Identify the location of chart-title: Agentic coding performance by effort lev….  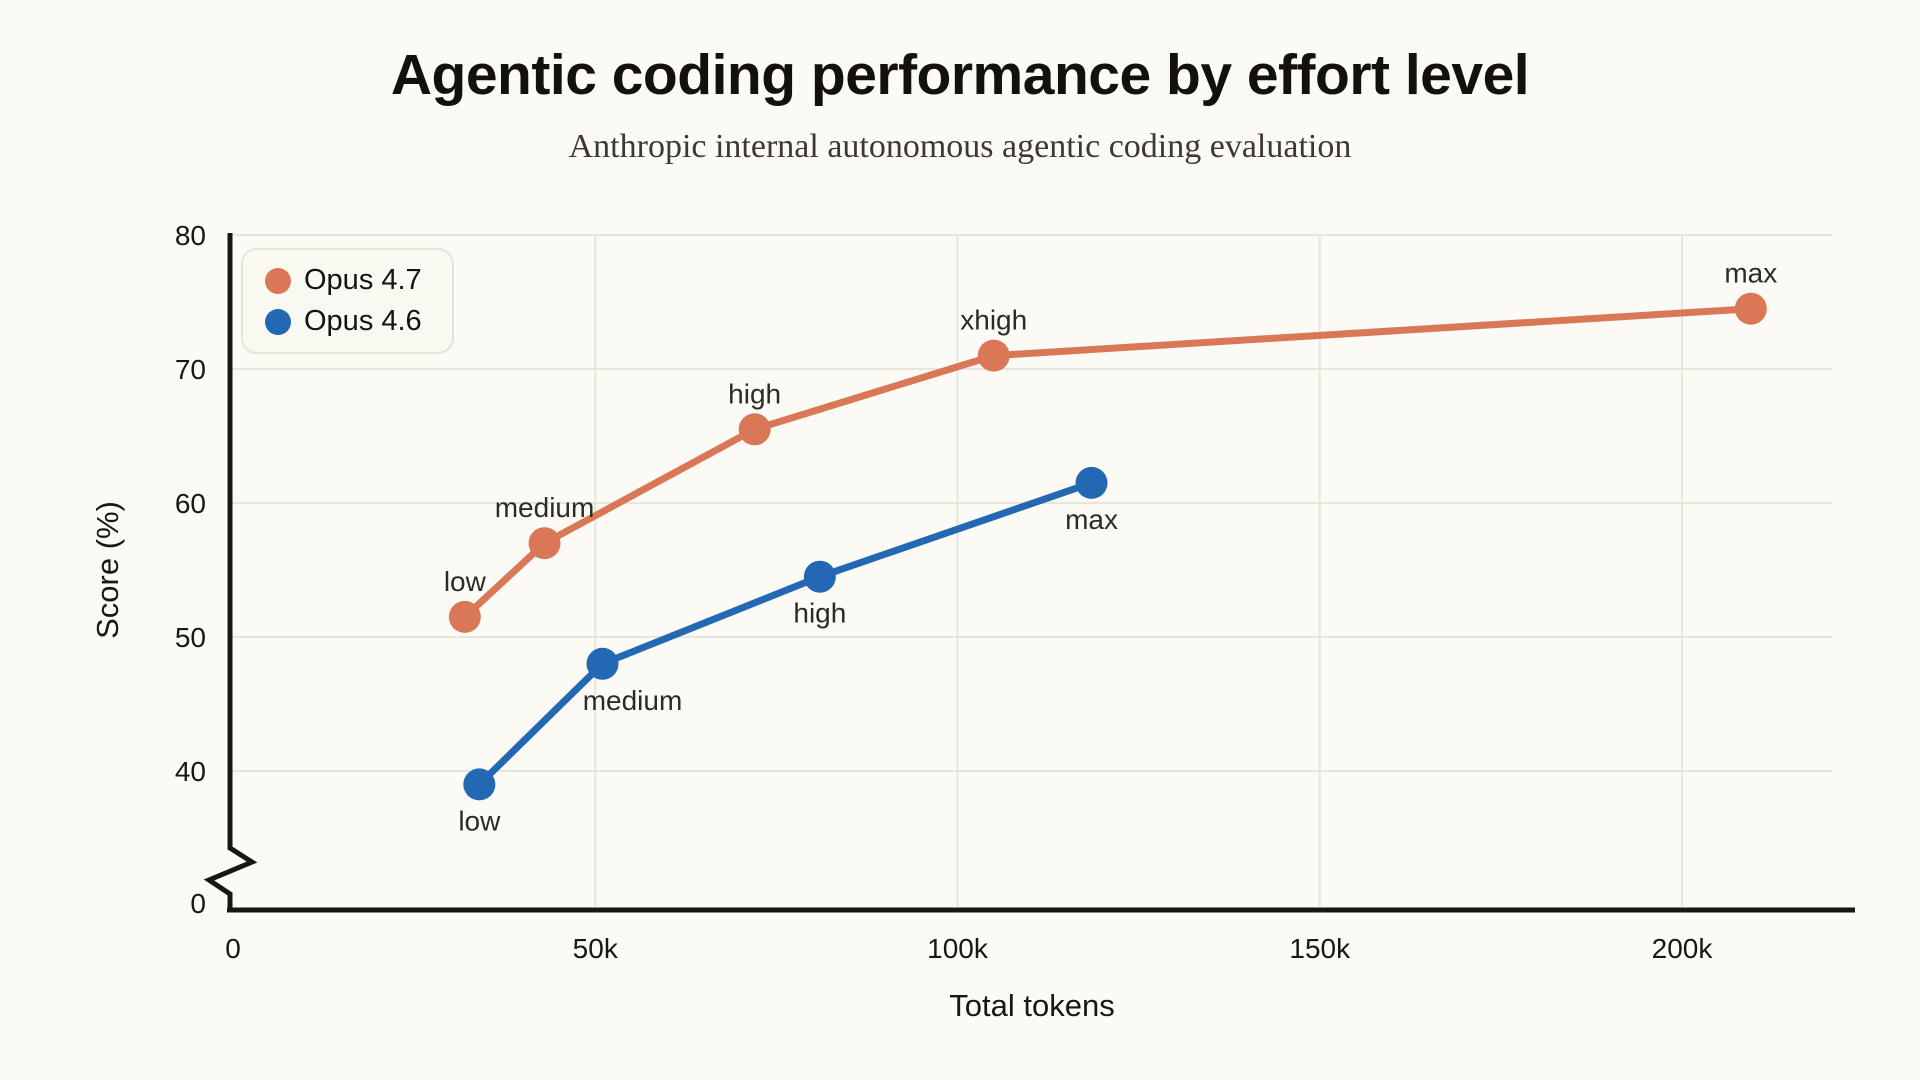
(960, 75).